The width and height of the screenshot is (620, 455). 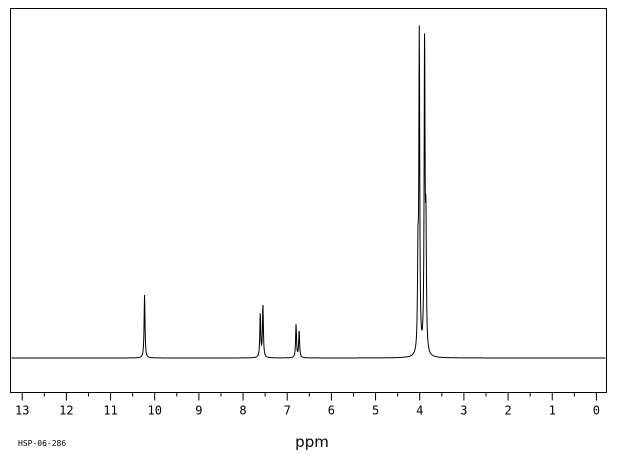 What do you see at coordinates (110, 411) in the screenshot?
I see `x-tick-label: 11` at bounding box center [110, 411].